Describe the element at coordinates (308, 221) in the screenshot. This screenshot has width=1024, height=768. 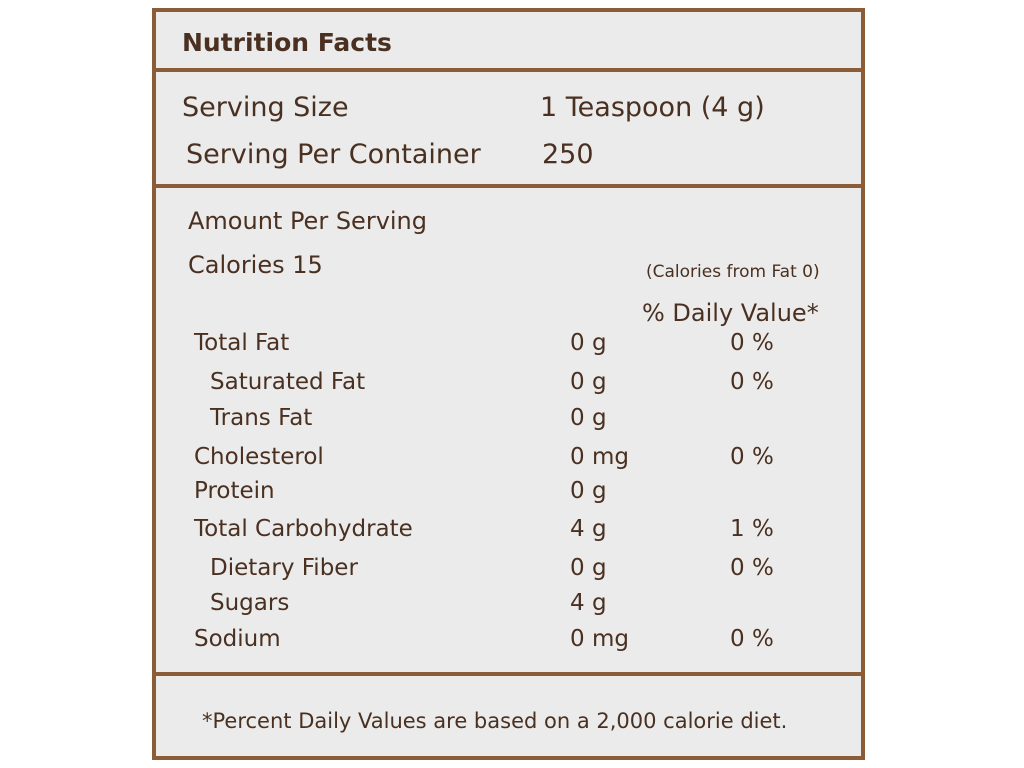
I see `amount-per-serving: Amount Per Serving` at that location.